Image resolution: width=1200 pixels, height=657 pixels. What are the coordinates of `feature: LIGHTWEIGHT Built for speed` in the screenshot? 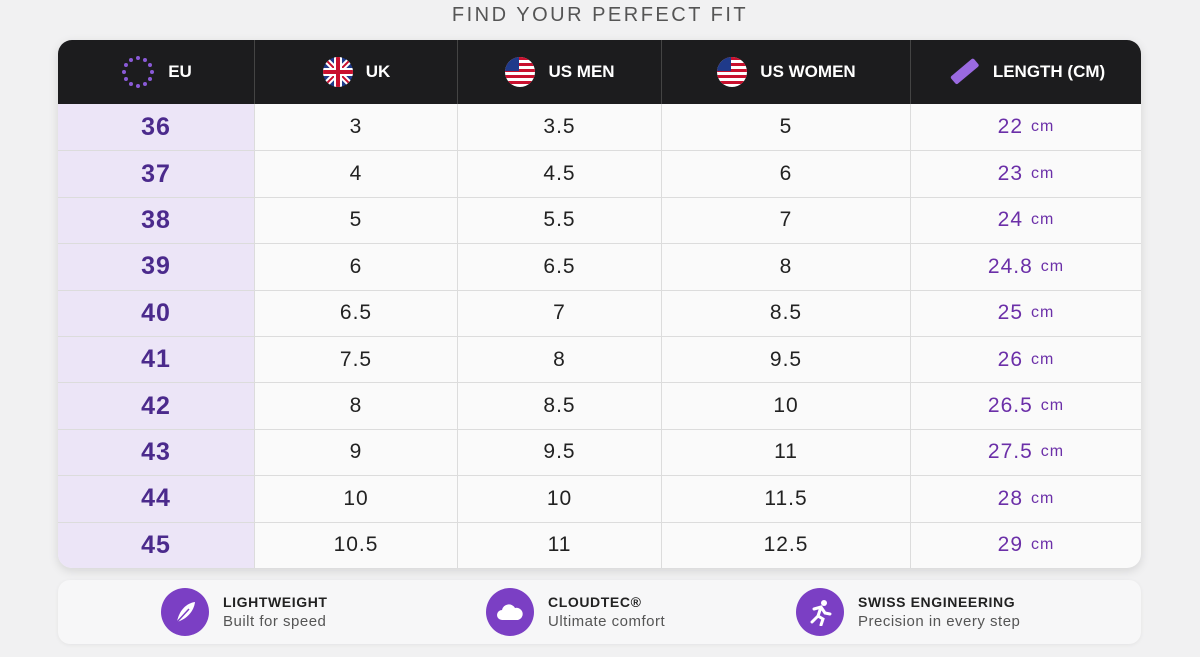 It's located at (244, 612).